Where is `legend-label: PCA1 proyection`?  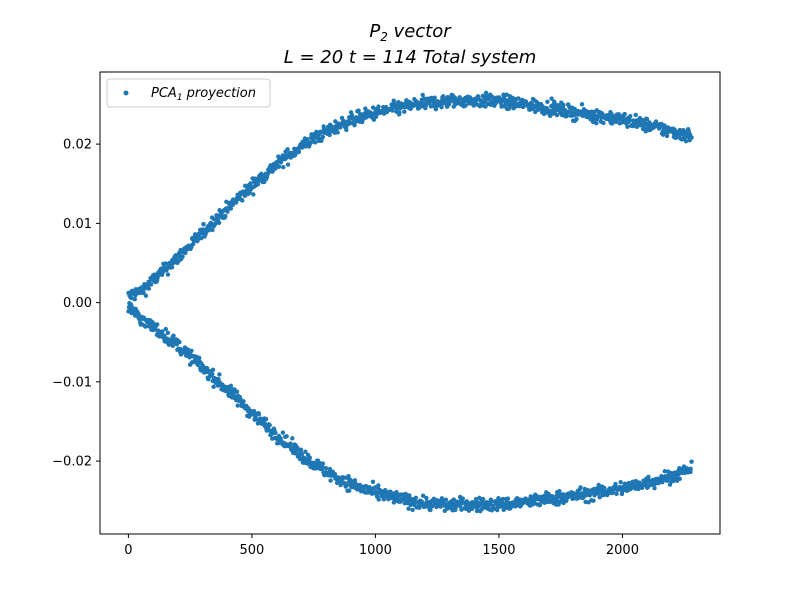 legend-label: PCA1 proyection is located at coordinates (203, 94).